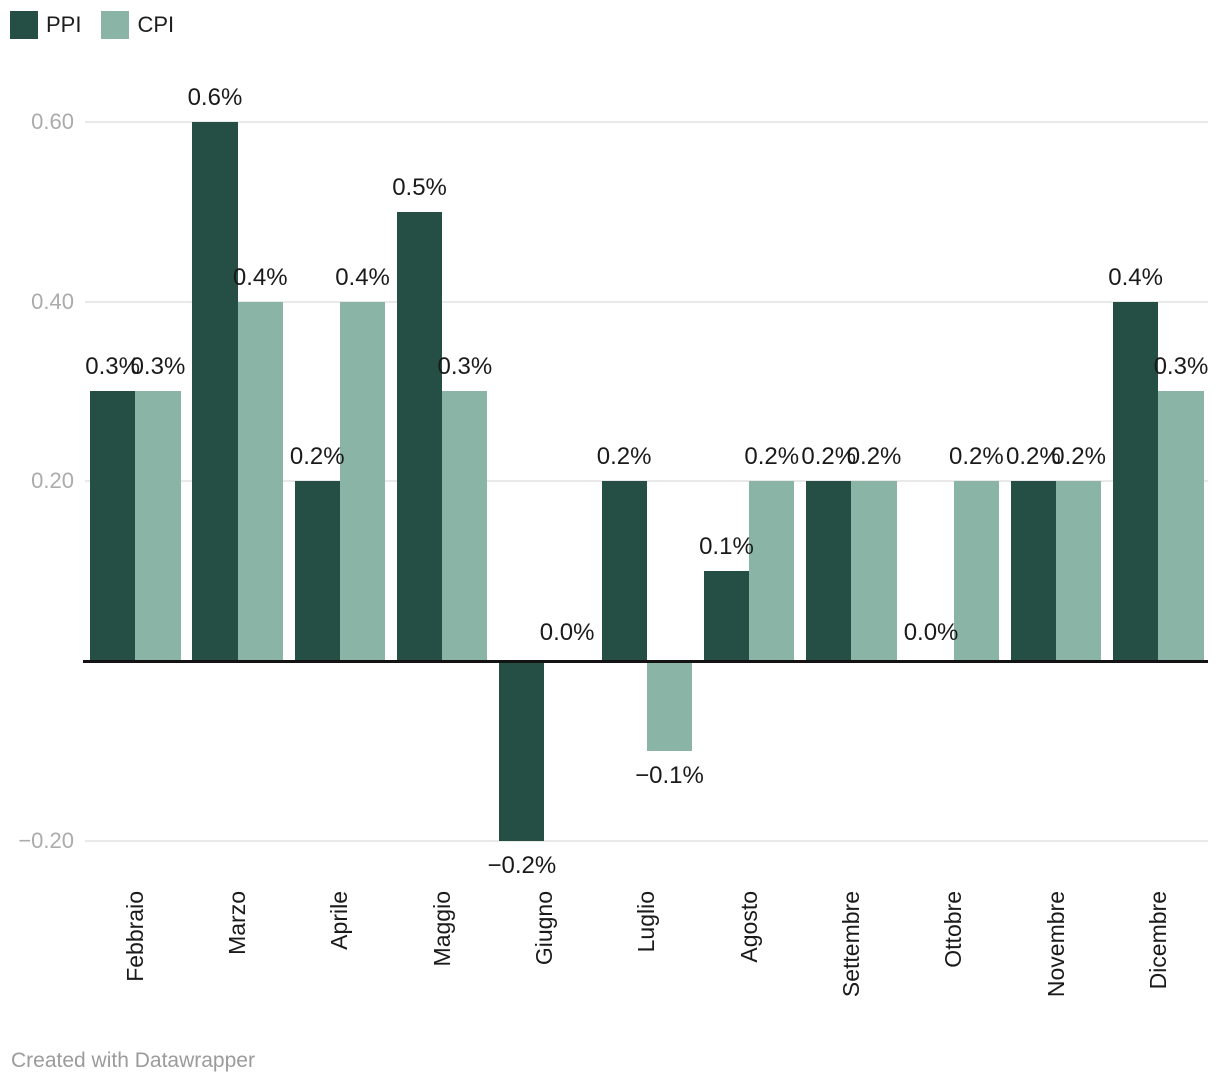  I want to click on bar-ppi-aprile, so click(317, 571).